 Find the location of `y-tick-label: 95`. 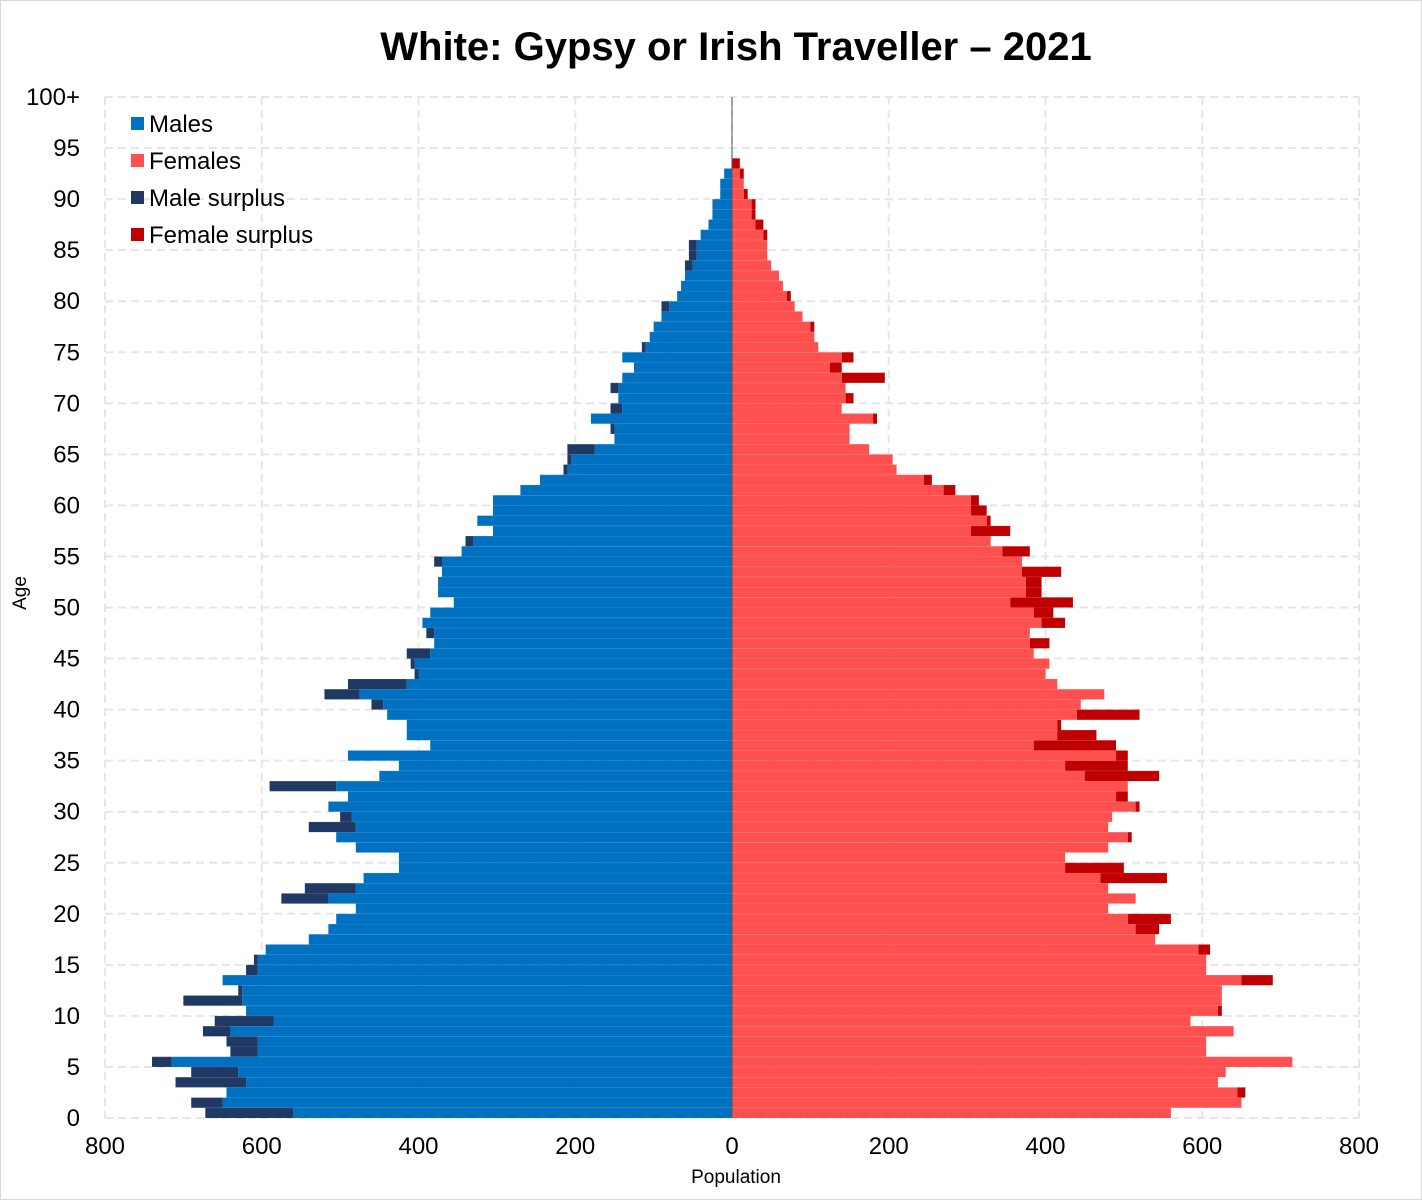

y-tick-label: 95 is located at coordinates (66, 148).